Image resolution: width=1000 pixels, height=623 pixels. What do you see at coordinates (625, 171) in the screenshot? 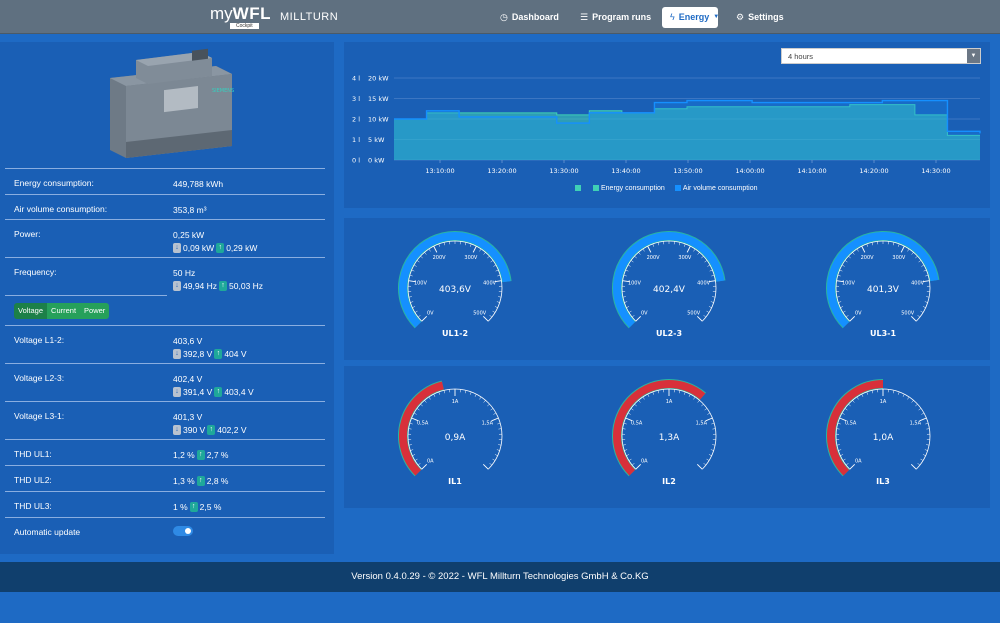
I see `x-tick-label: 13:40:00` at bounding box center [625, 171].